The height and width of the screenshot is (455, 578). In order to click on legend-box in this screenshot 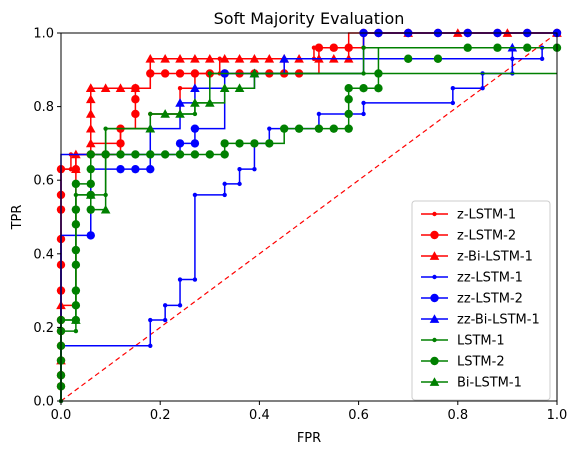, I will do `click(481, 300)`.